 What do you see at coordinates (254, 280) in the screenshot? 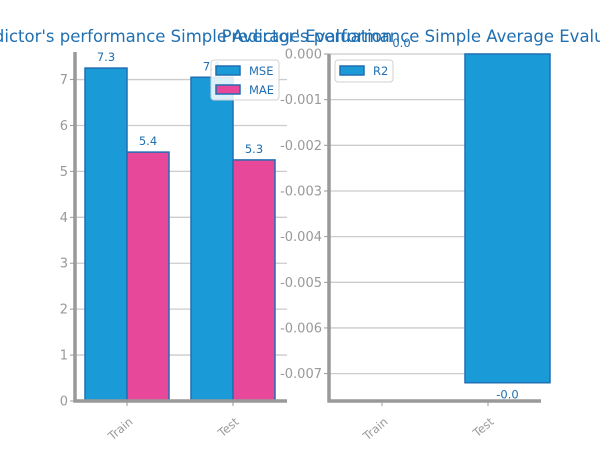
I see `mse-mae-bar-mae-test` at bounding box center [254, 280].